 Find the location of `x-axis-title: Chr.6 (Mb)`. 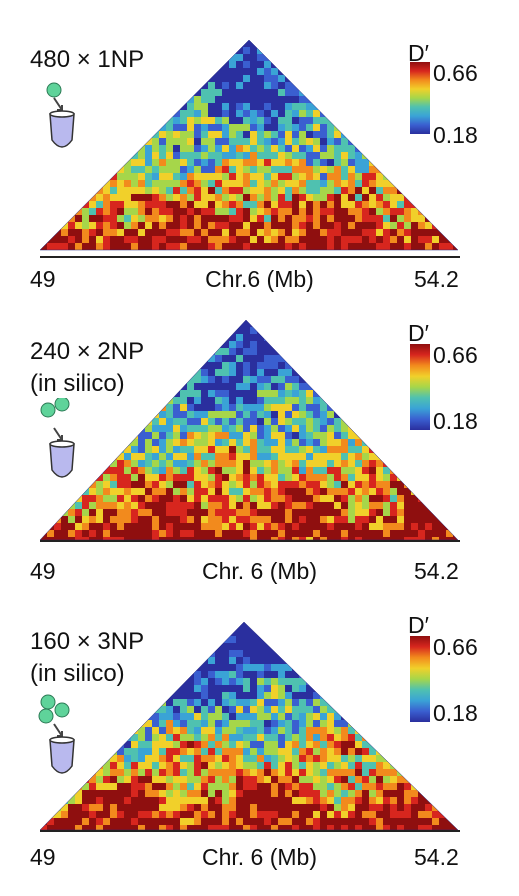

x-axis-title: Chr.6 (Mb) is located at coordinates (259, 279).